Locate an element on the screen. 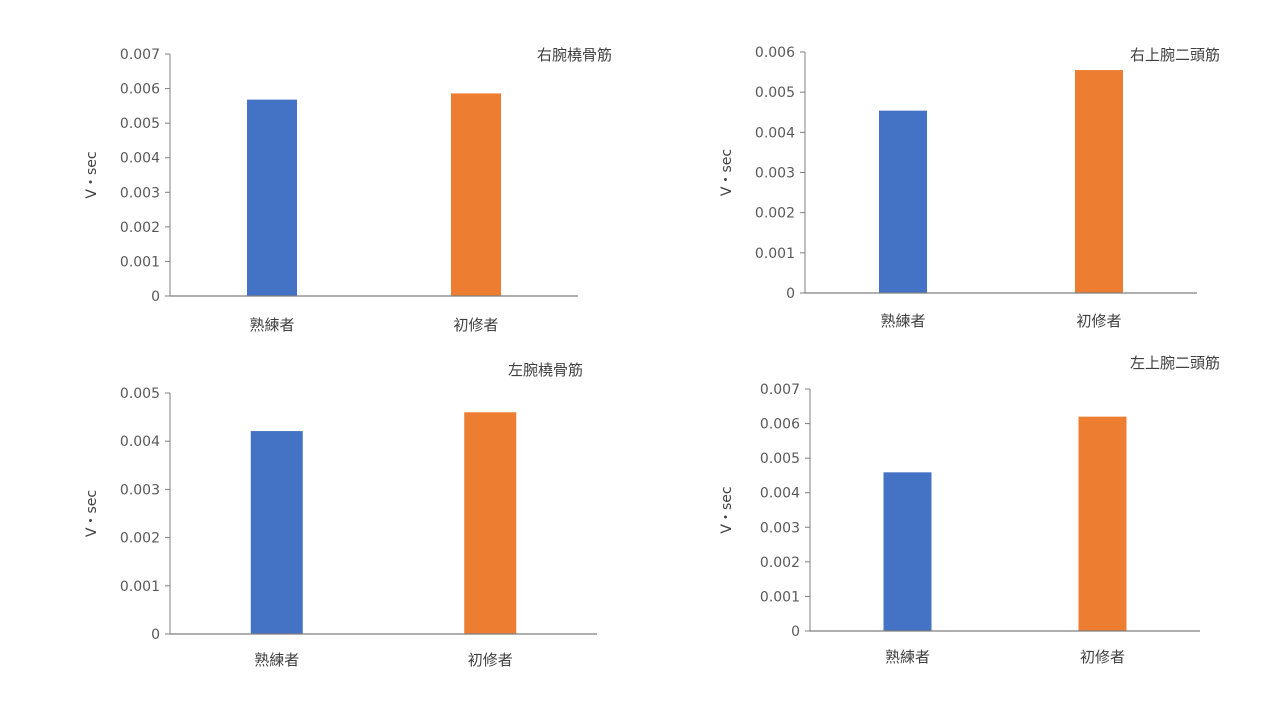 Image resolution: width=1280 pixels, height=720 pixels. chart-title: 右上腕二頭筋 is located at coordinates (1175, 55).